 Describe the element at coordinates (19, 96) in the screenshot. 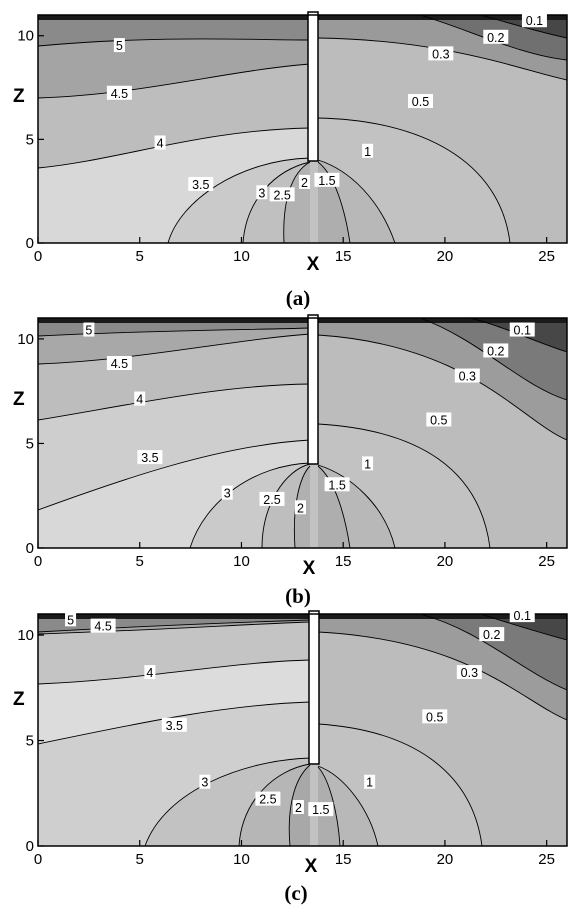

I see `y-axis-label-a: Z` at that location.